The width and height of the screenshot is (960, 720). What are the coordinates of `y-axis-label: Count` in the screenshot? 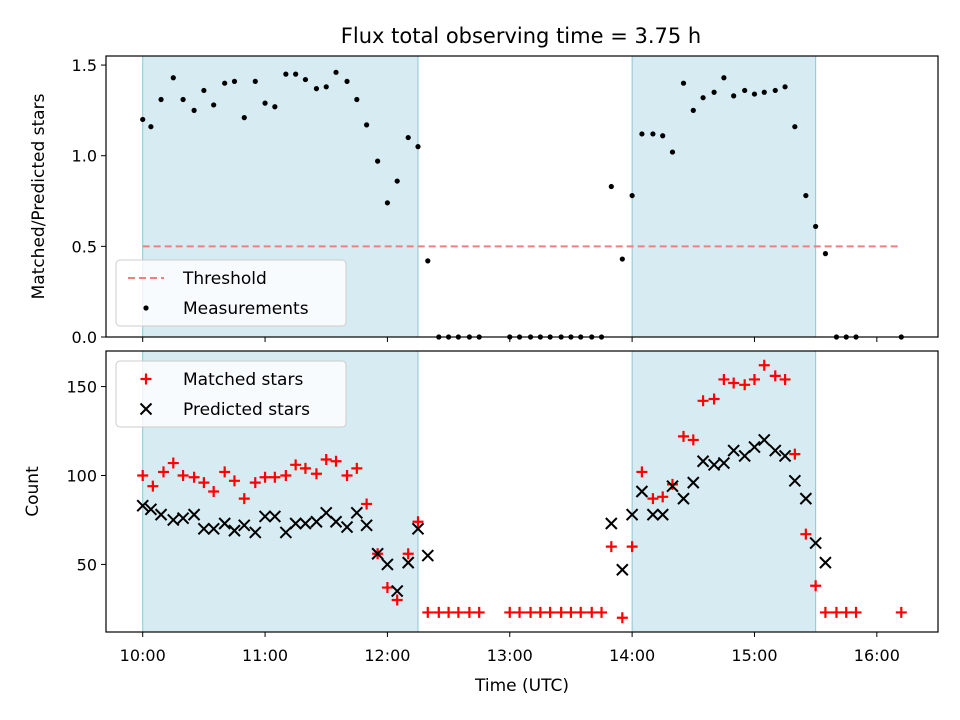 It's located at (33, 491).